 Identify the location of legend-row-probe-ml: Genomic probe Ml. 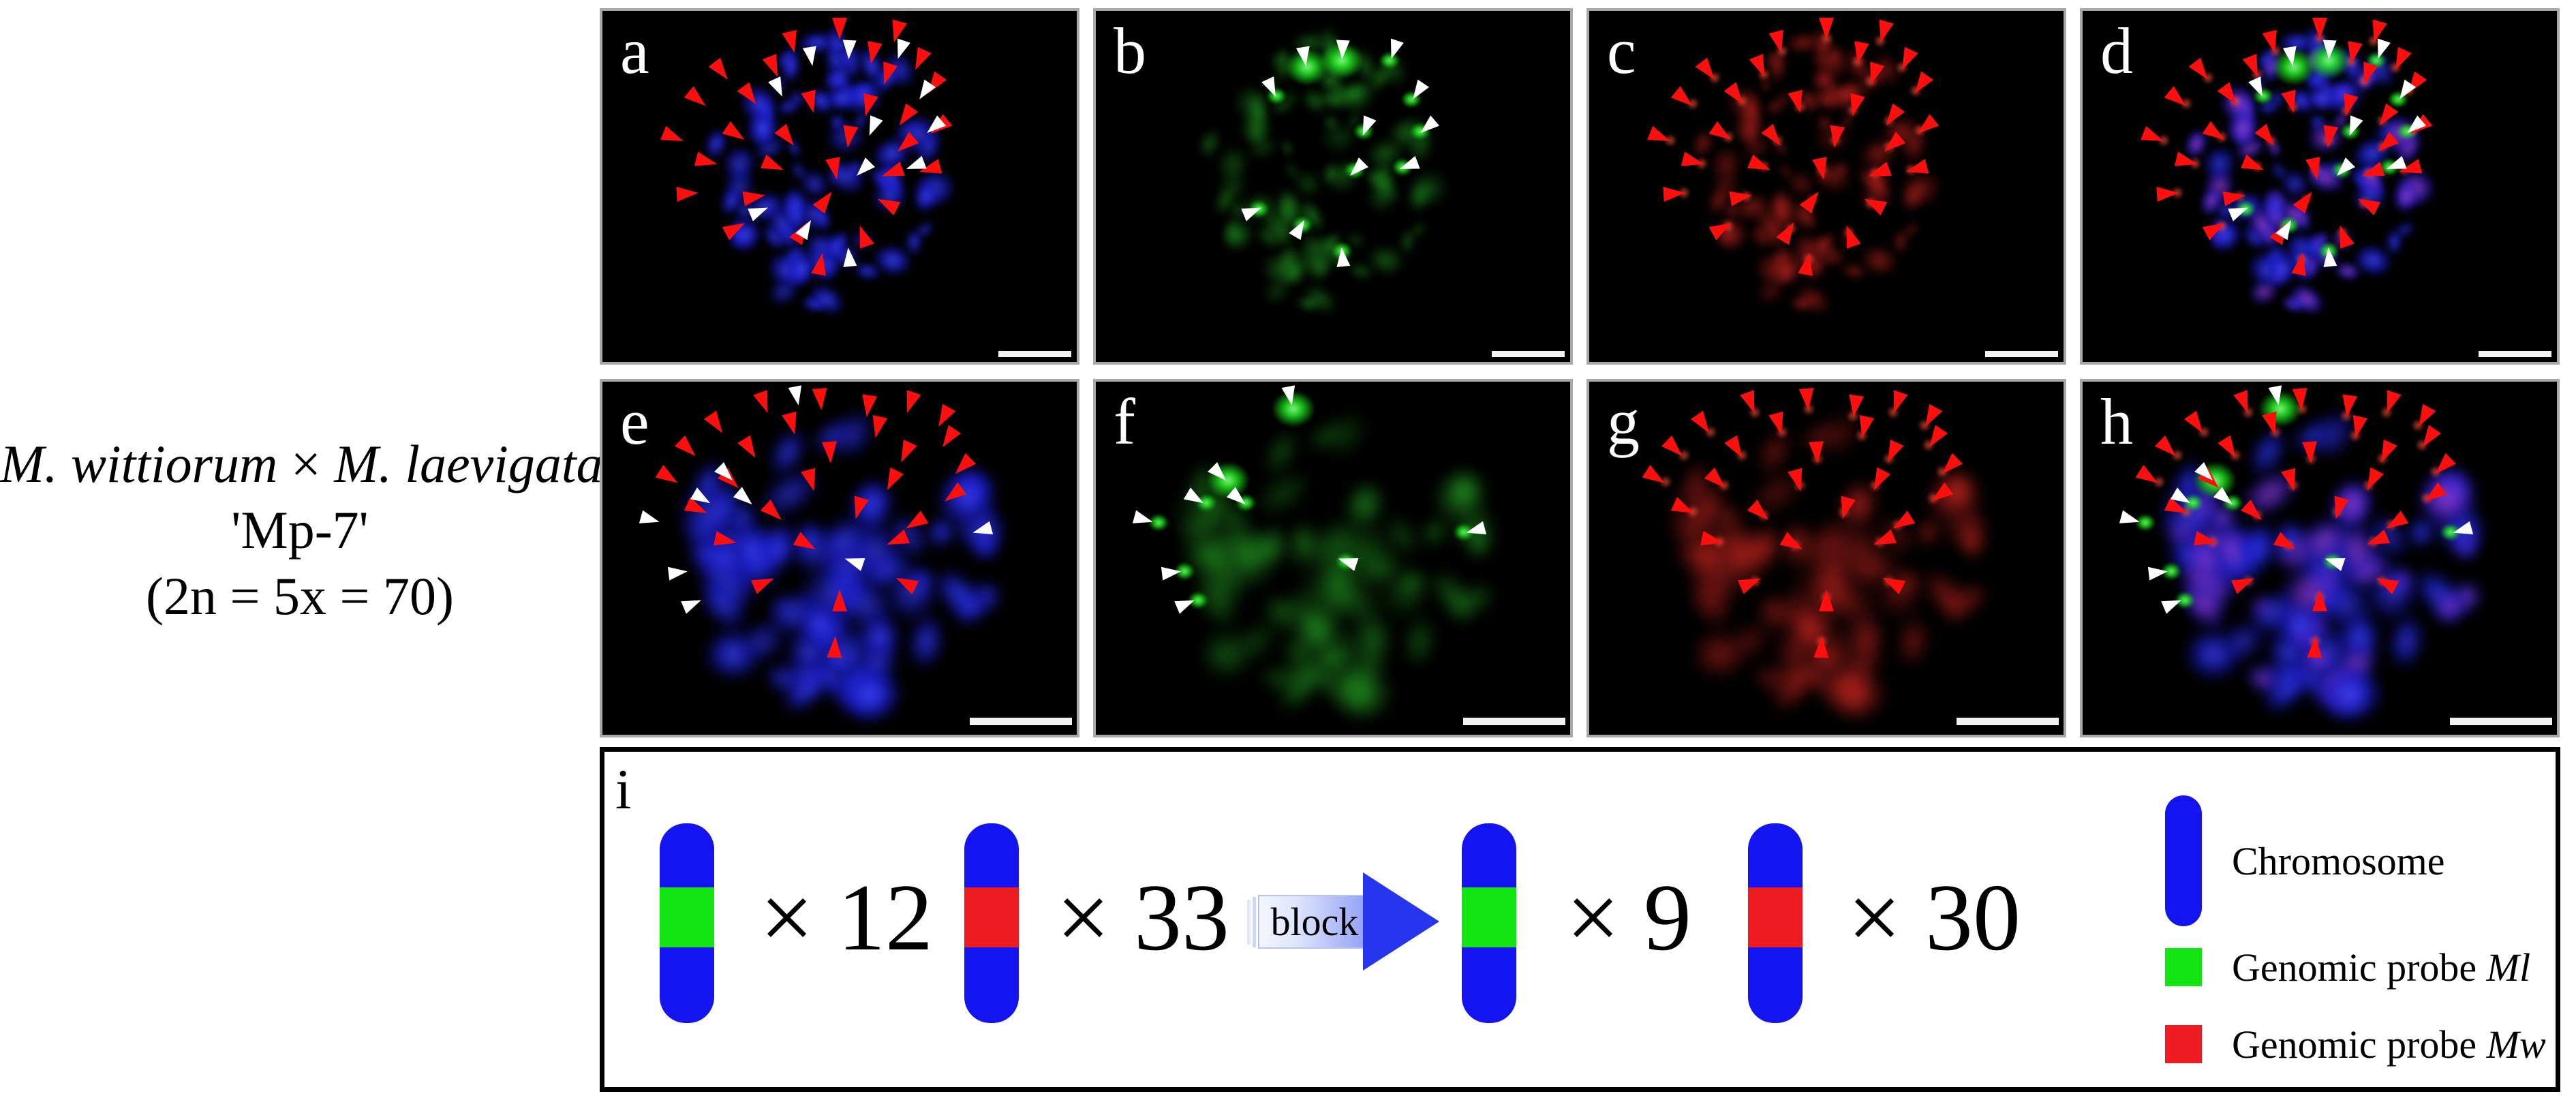
(2348, 967).